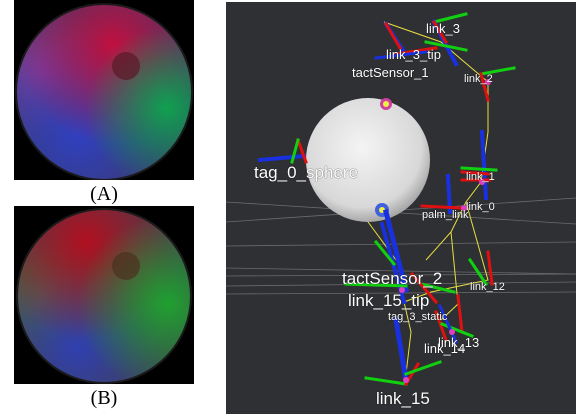 Image resolution: width=576 pixels, height=414 pixels. I want to click on frame-label-tag-3-static: tag_3_static, so click(418, 317).